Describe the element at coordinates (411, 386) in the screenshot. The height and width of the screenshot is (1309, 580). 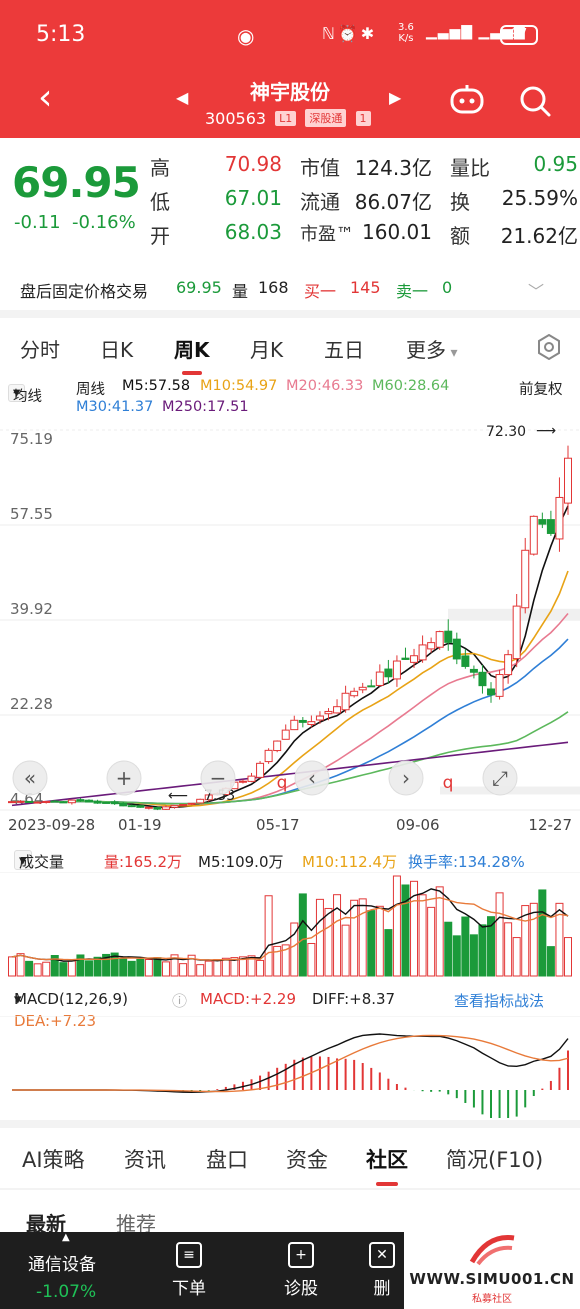
I see `ma60-value: M60:28.64` at that location.